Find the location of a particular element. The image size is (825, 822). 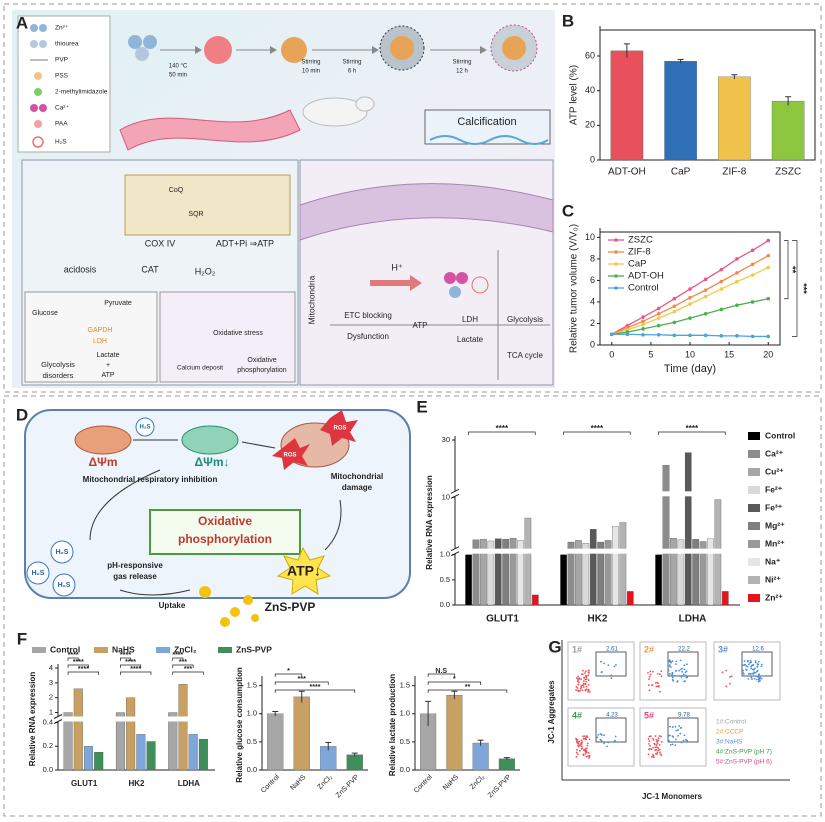

legend-label: Mn²⁺ is located at coordinates (775, 543).